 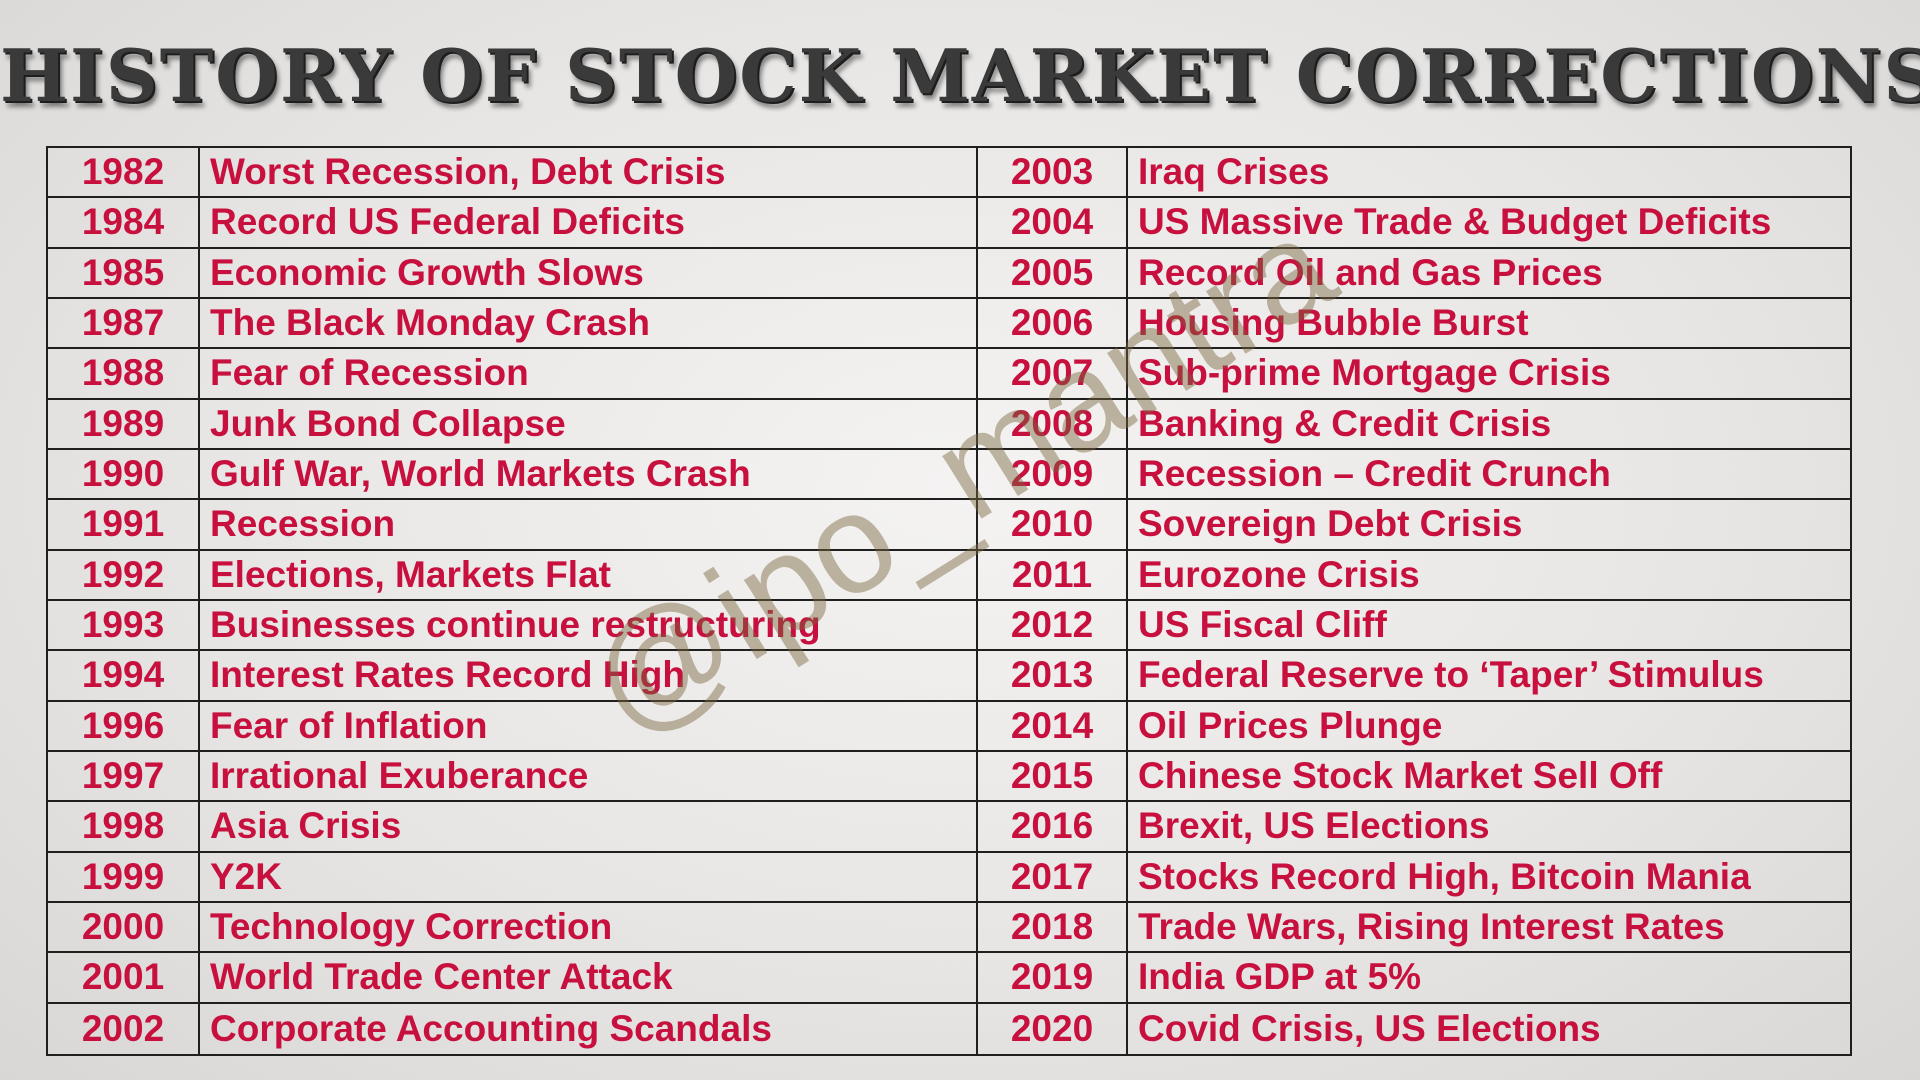 What do you see at coordinates (589, 173) in the screenshot?
I see `event-cell: Worst Recession, Debt Crisis` at bounding box center [589, 173].